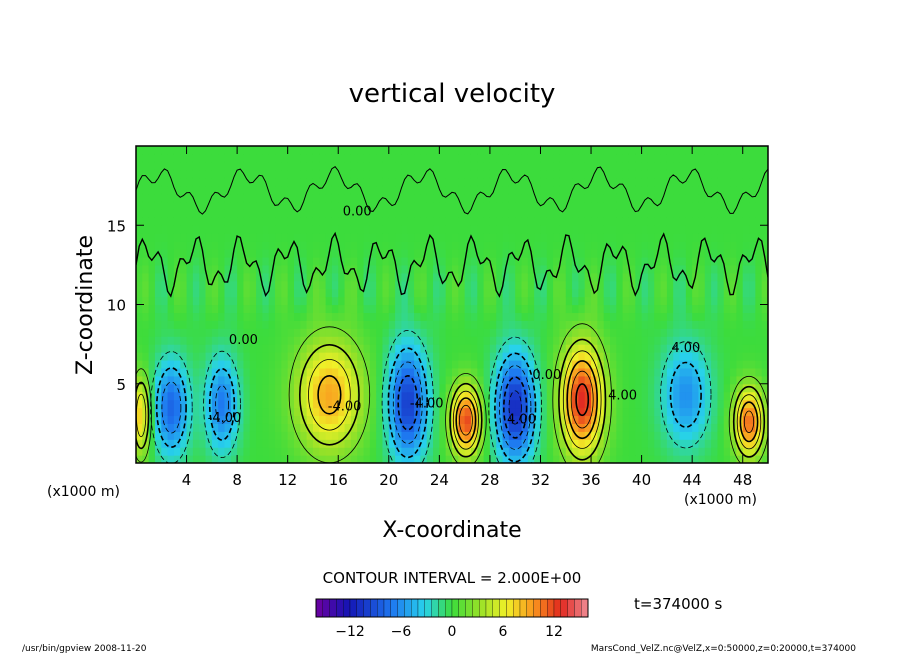 The height and width of the screenshot is (654, 904). What do you see at coordinates (678, 604) in the screenshot?
I see `time-label: t=374000 s` at bounding box center [678, 604].